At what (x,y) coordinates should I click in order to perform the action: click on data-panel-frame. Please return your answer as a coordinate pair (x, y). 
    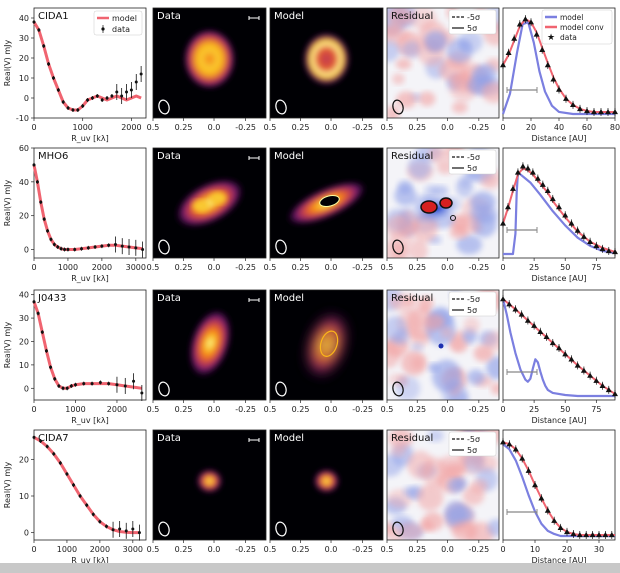
    Looking at the image, I should click on (209, 345).